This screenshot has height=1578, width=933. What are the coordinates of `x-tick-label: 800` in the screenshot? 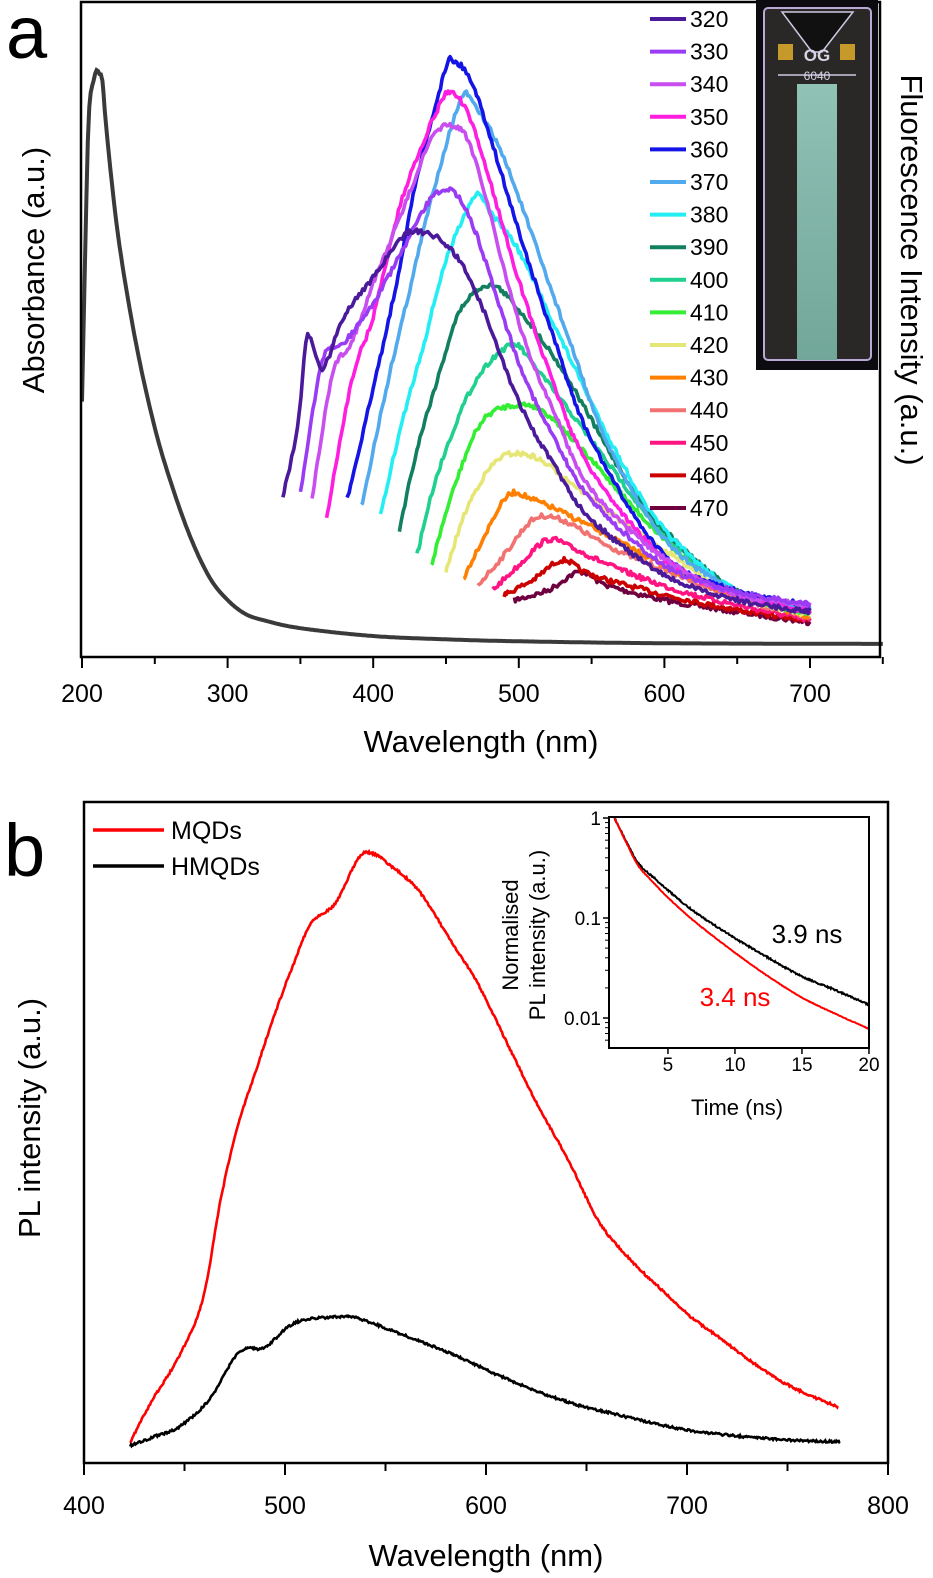 It's located at (888, 1506).